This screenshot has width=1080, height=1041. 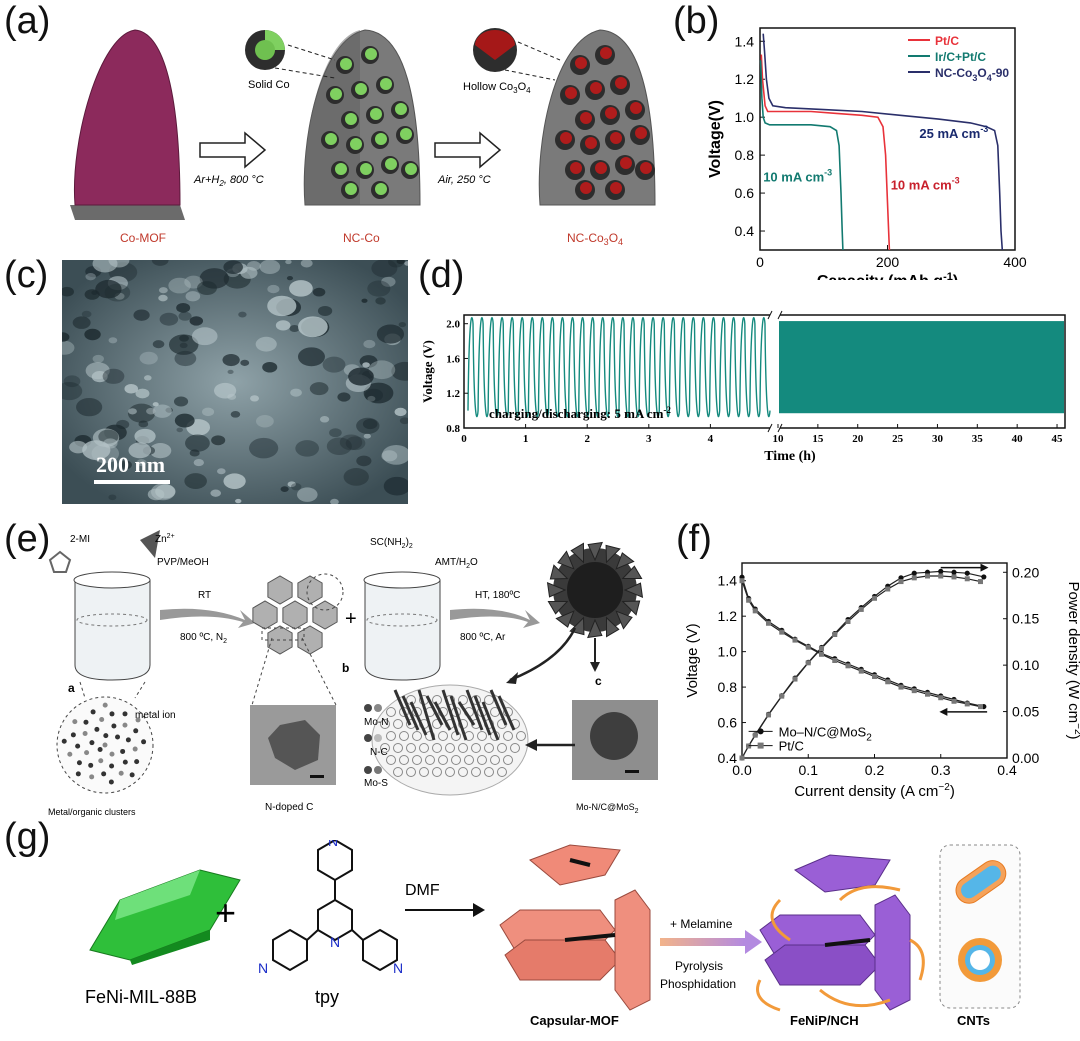 I want to click on label-ndoped: N-doped C, so click(x=289, y=807).